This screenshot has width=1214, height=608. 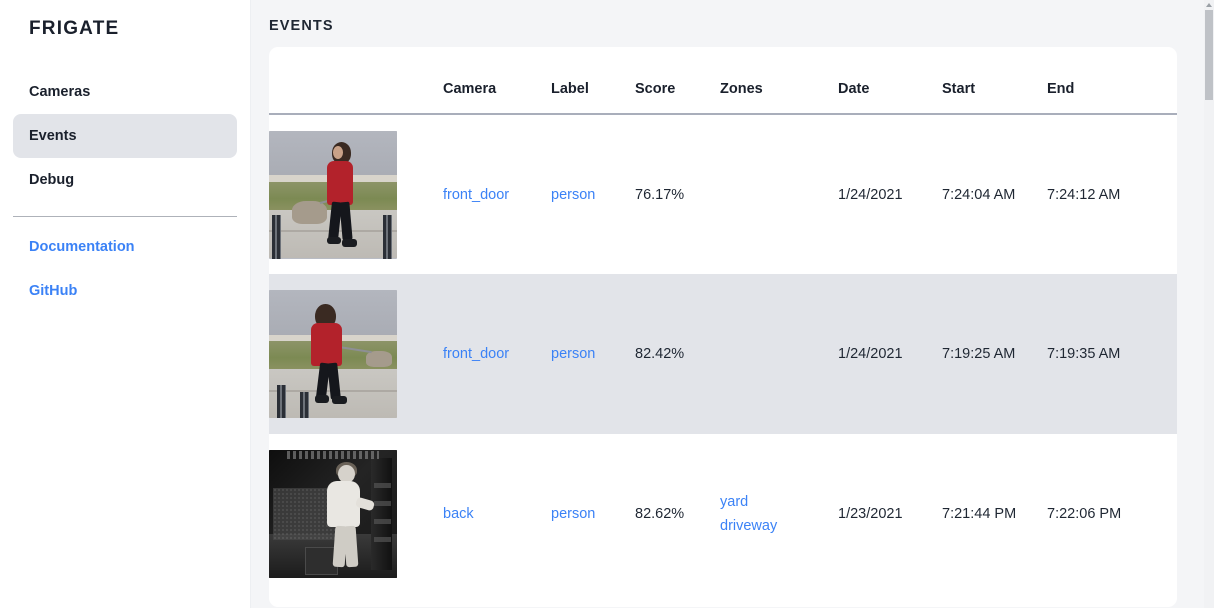 I want to click on sidebar-external-links: Documentation GitHub, so click(x=125, y=265).